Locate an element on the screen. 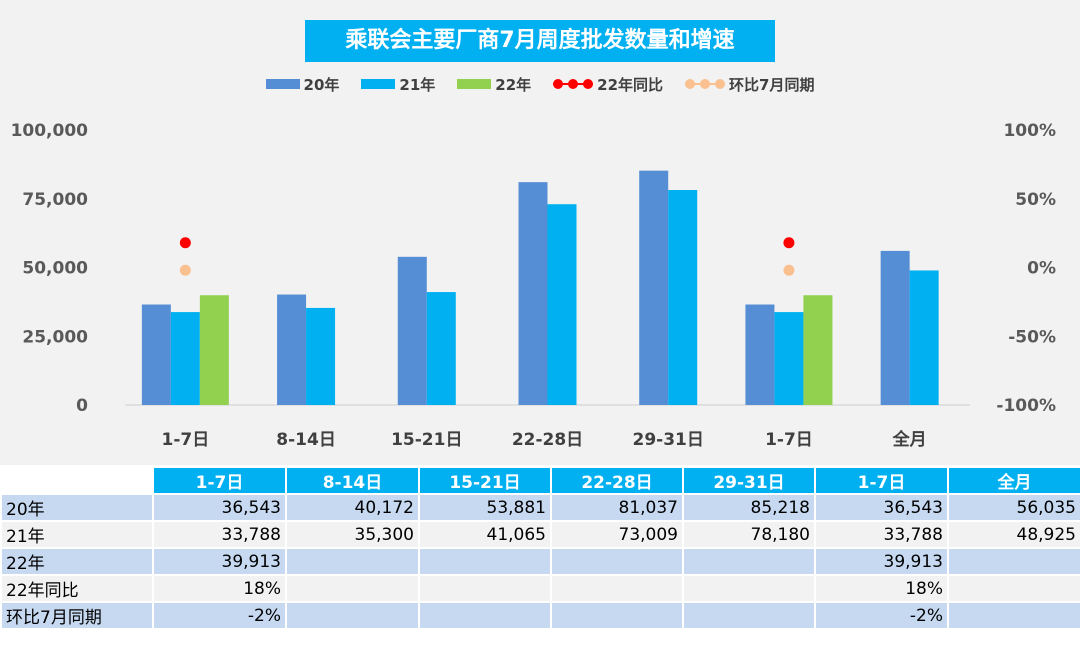 This screenshot has height=646, width=1080. legend-label-0: 20年 is located at coordinates (321, 84).